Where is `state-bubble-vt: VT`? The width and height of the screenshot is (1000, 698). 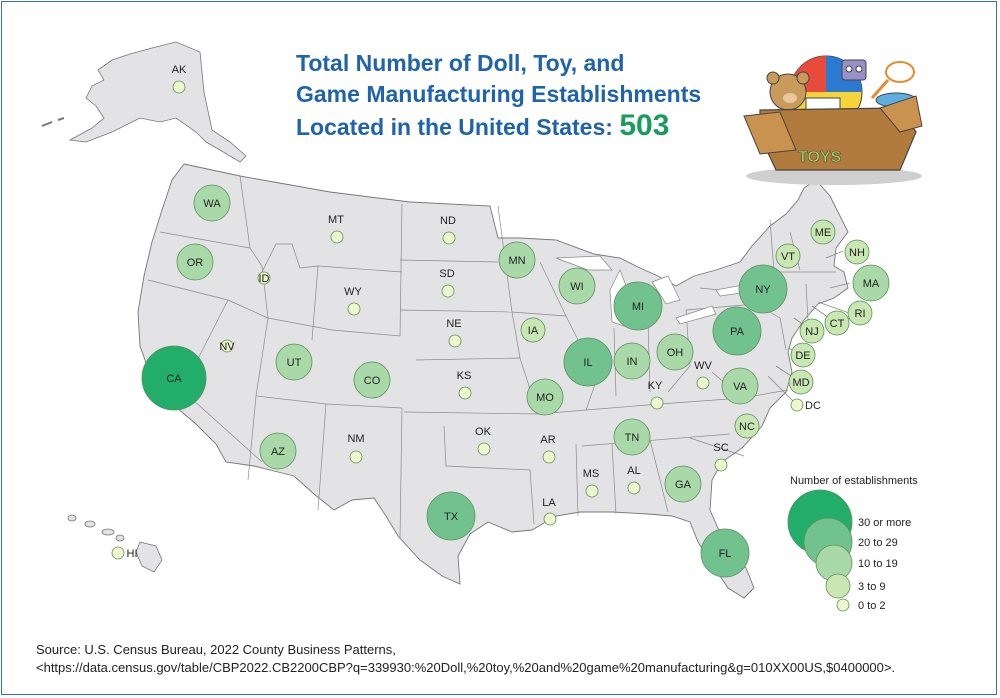 state-bubble-vt: VT is located at coordinates (788, 256).